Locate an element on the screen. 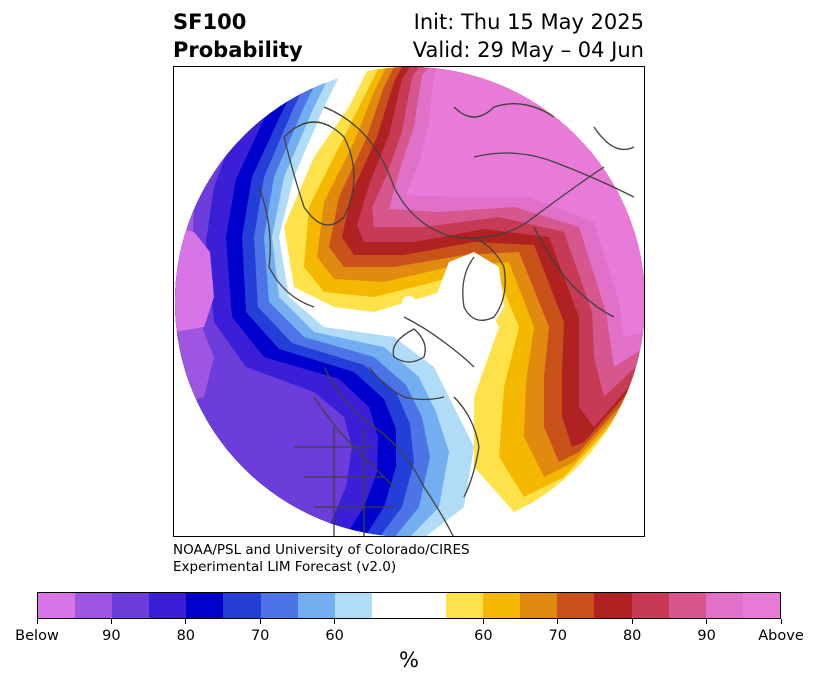  init-date: Init: Thu 15 May 2025 is located at coordinates (528, 22).